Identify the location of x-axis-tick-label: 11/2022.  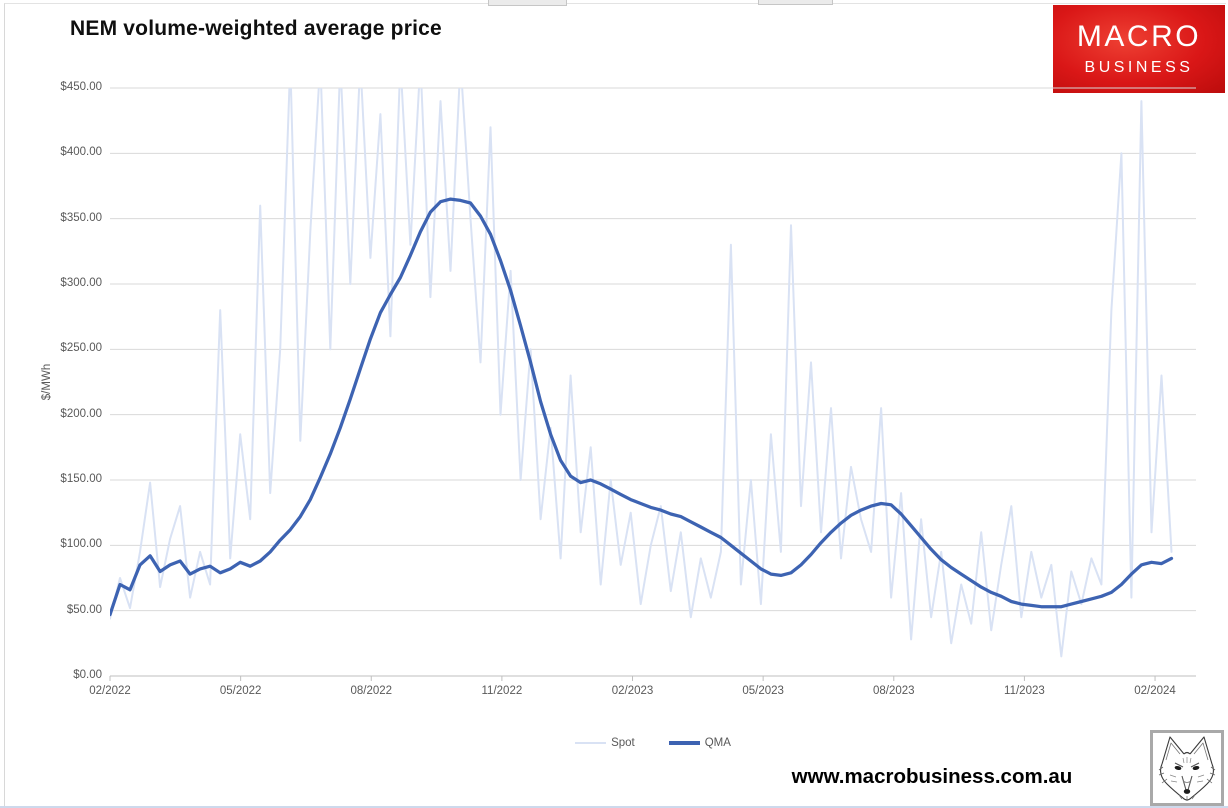
(502, 691).